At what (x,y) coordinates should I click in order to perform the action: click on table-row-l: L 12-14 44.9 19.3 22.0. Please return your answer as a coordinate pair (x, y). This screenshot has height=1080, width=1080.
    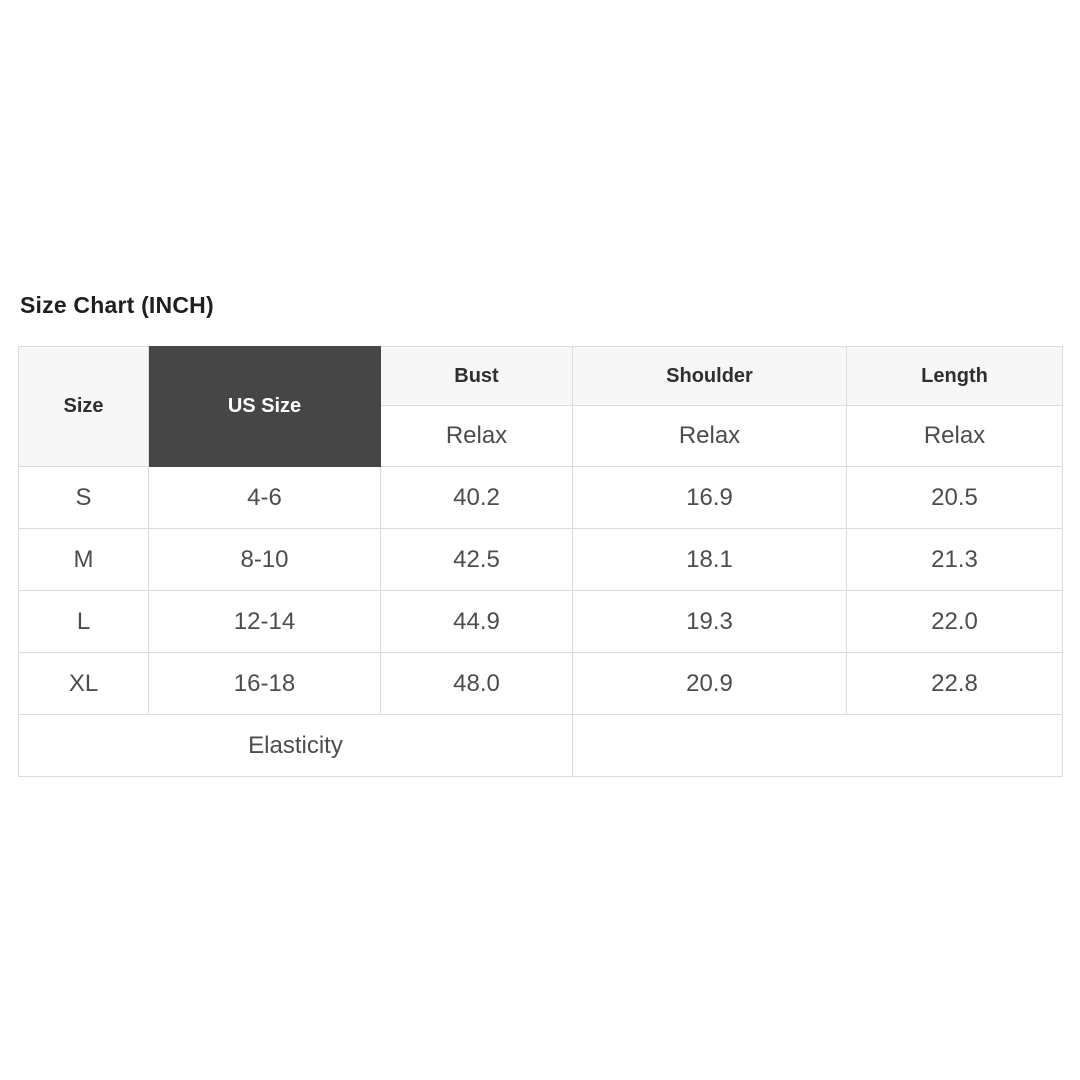
    Looking at the image, I should click on (540, 621).